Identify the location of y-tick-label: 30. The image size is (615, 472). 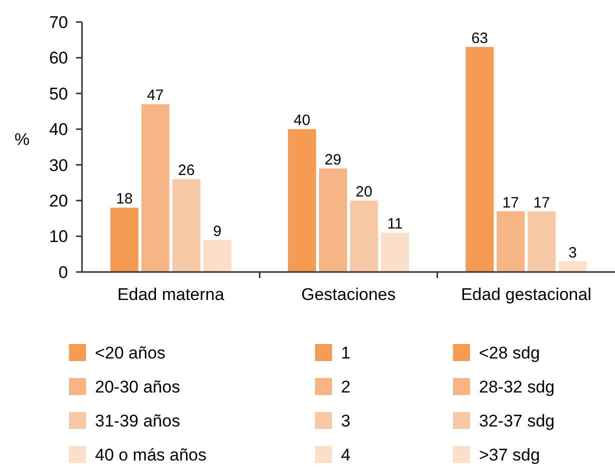
(58, 165).